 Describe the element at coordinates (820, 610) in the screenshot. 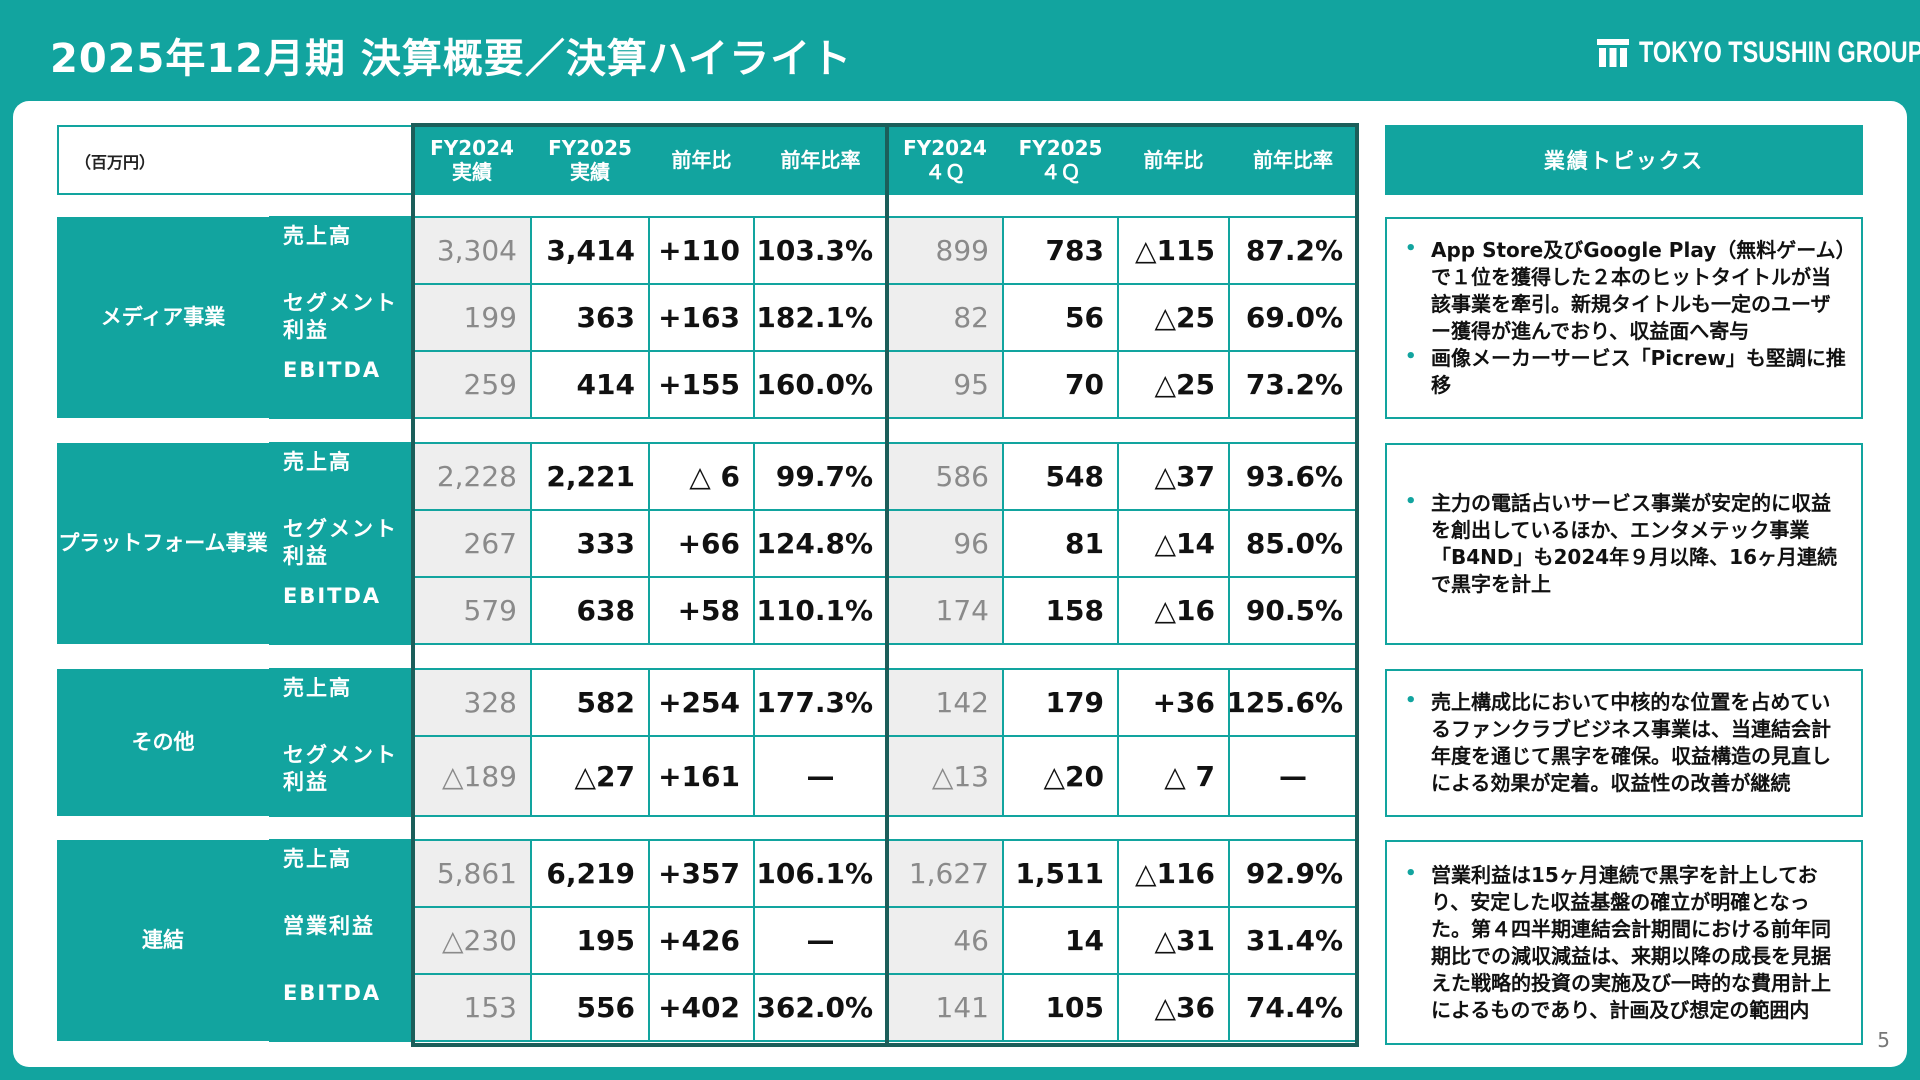

I see `value-cell: 110.1%` at that location.